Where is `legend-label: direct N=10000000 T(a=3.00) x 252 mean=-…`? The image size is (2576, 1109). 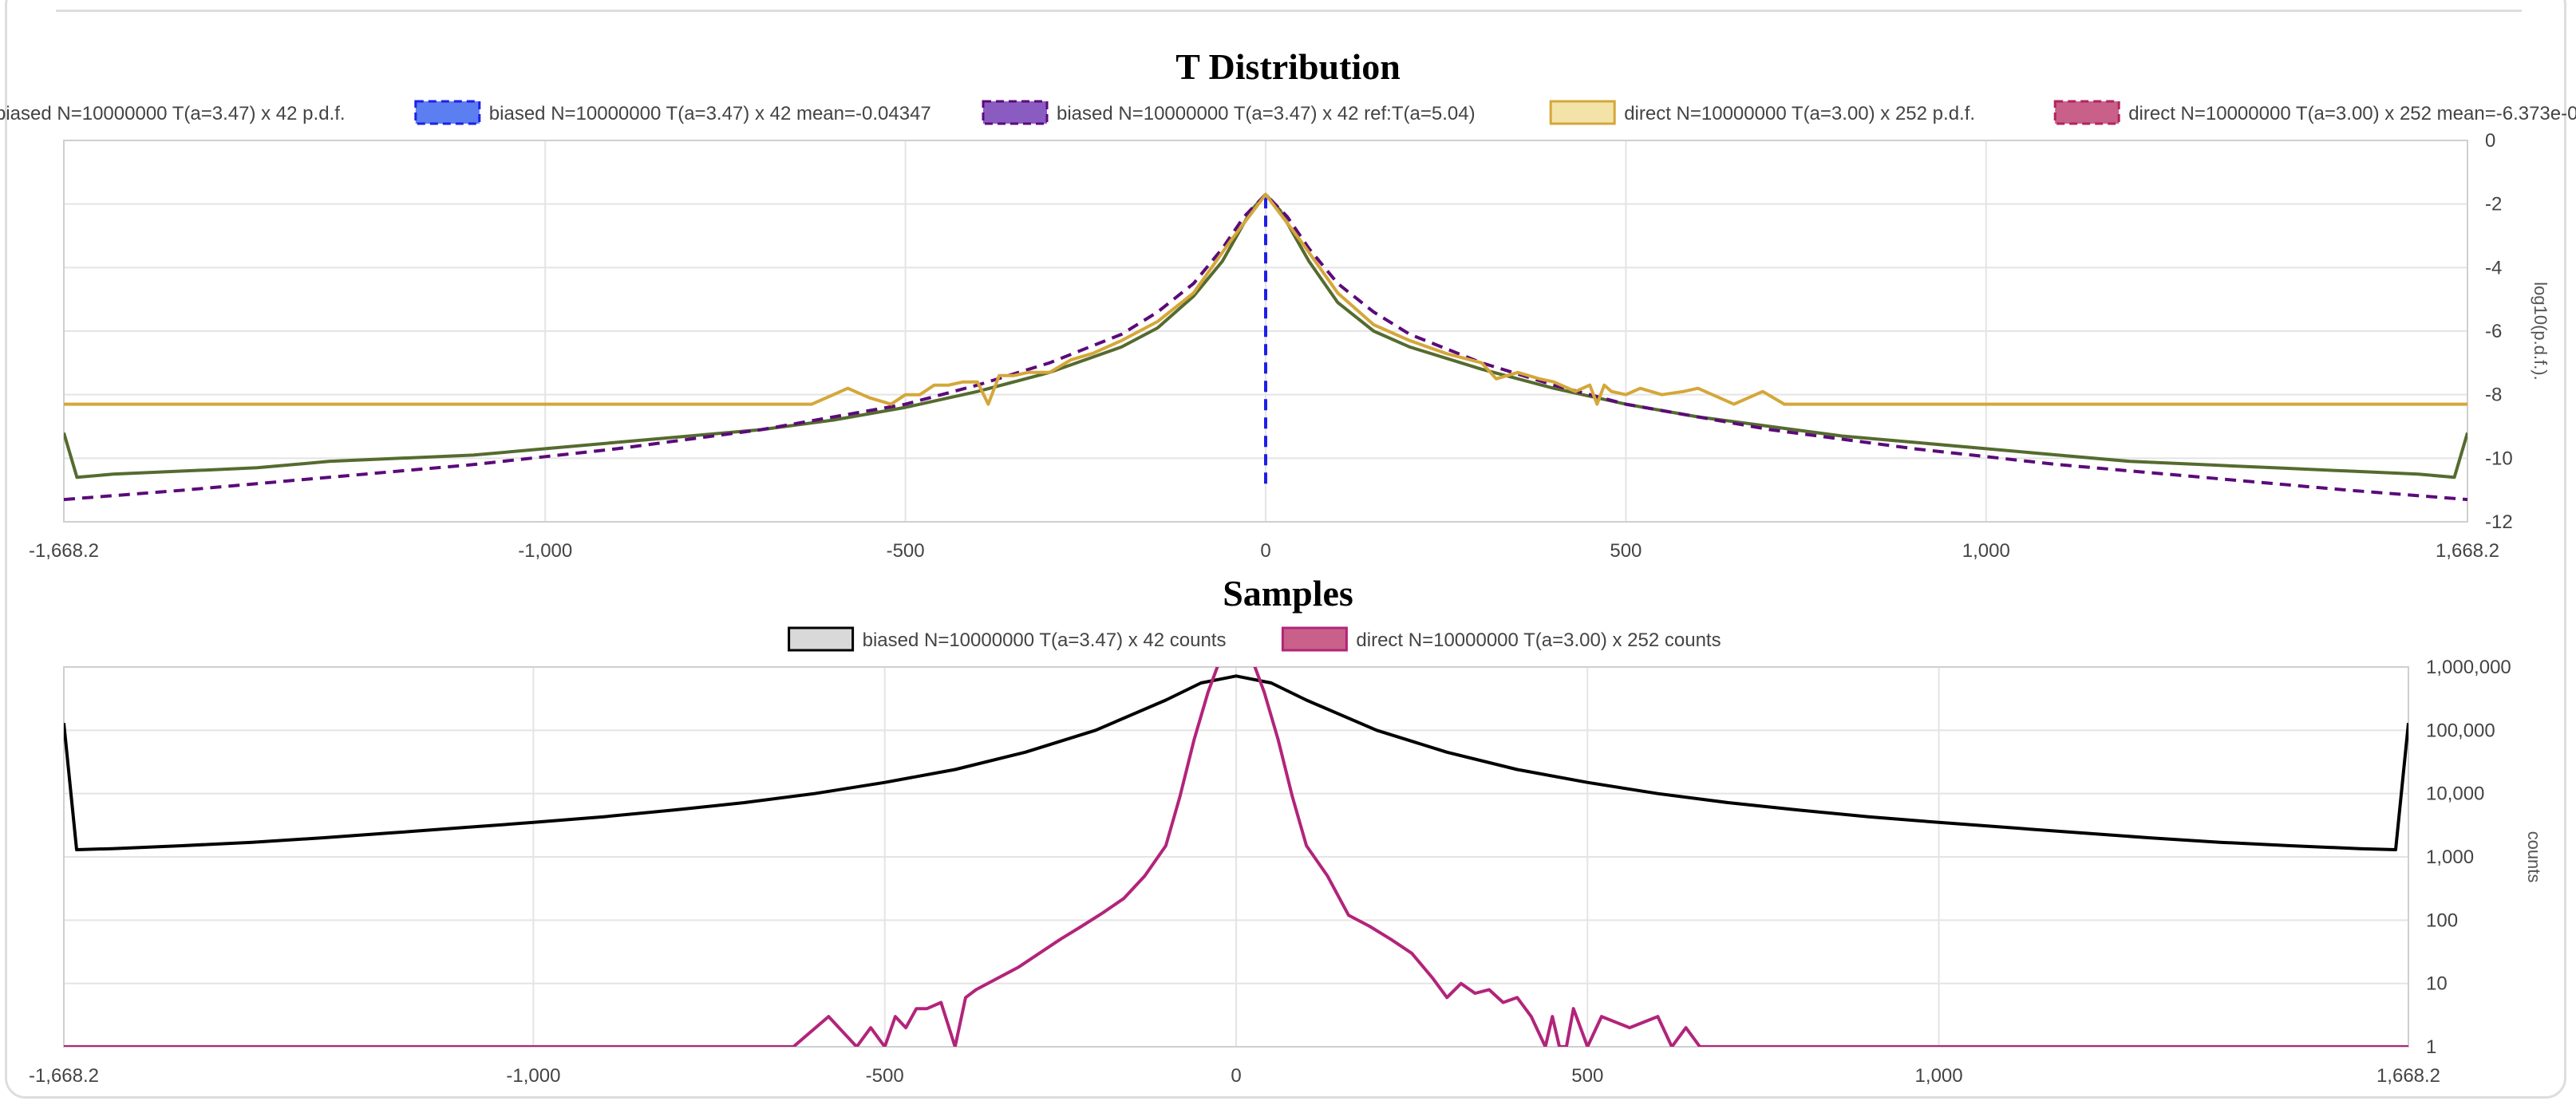
legend-label: direct N=10000000 T(a=3.00) x 252 mean=-… is located at coordinates (2352, 113).